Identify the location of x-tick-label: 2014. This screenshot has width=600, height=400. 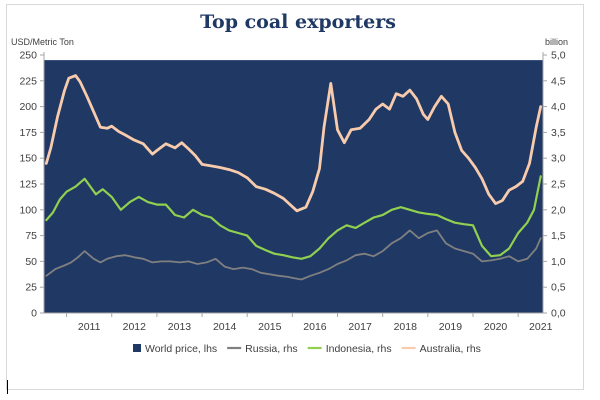
(225, 327).